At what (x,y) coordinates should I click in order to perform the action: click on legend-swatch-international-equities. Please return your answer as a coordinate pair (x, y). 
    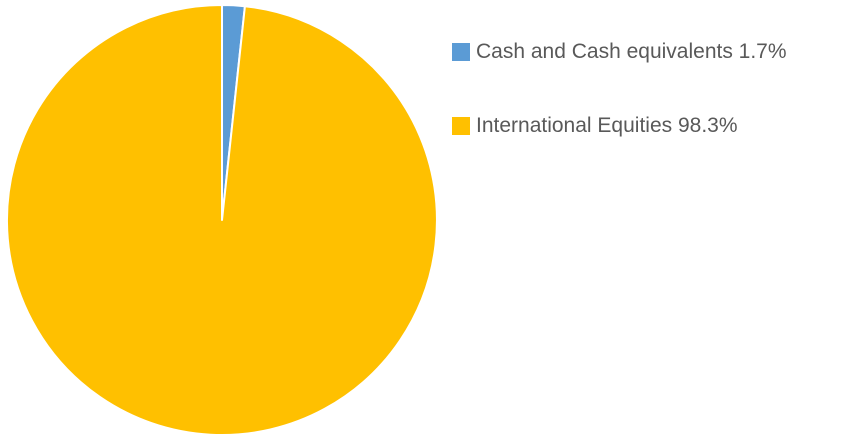
    Looking at the image, I should click on (461, 126).